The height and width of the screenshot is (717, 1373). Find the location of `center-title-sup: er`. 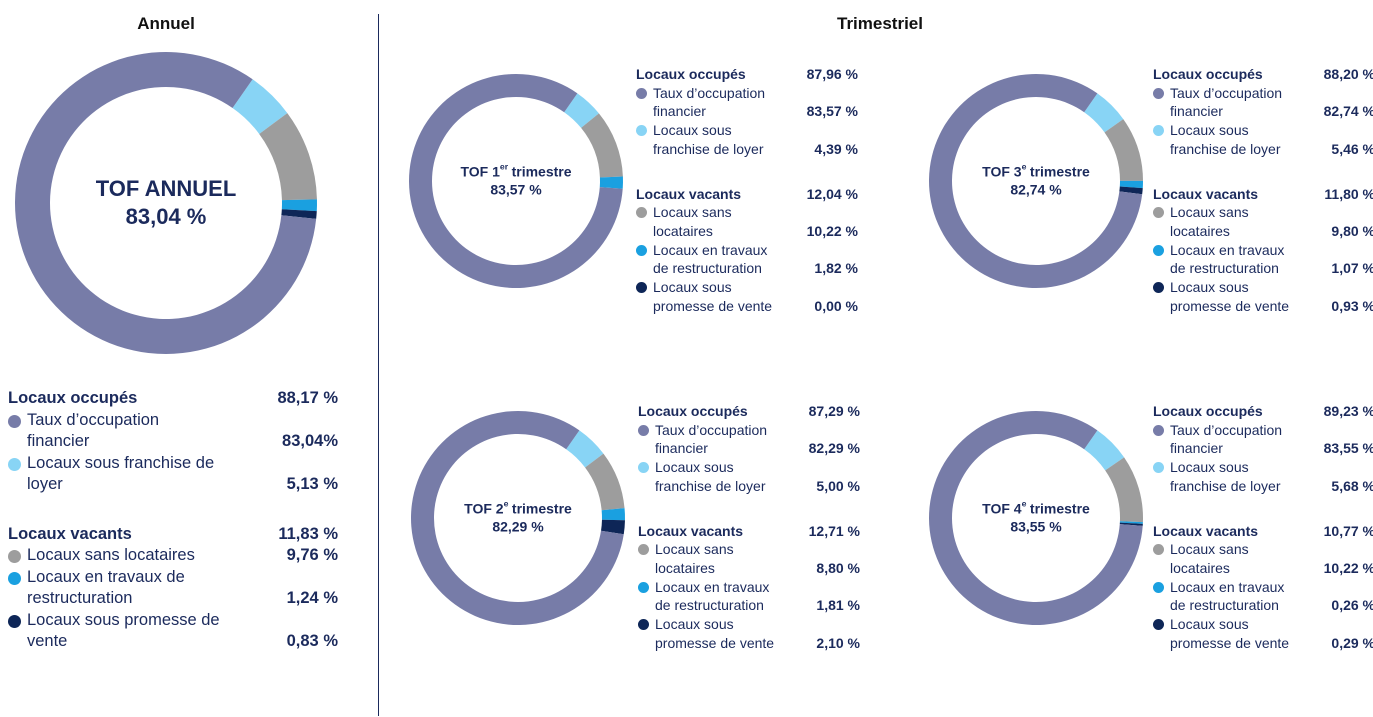

center-title-sup: er is located at coordinates (504, 167).